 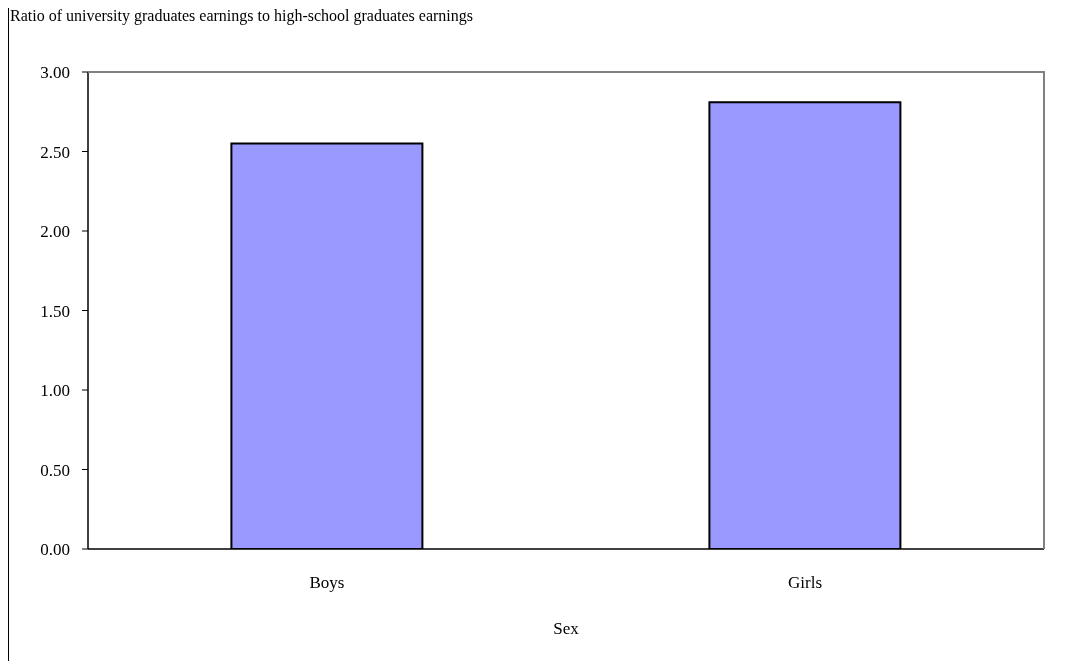 I want to click on y-tick-label: 2.00, so click(x=55, y=232).